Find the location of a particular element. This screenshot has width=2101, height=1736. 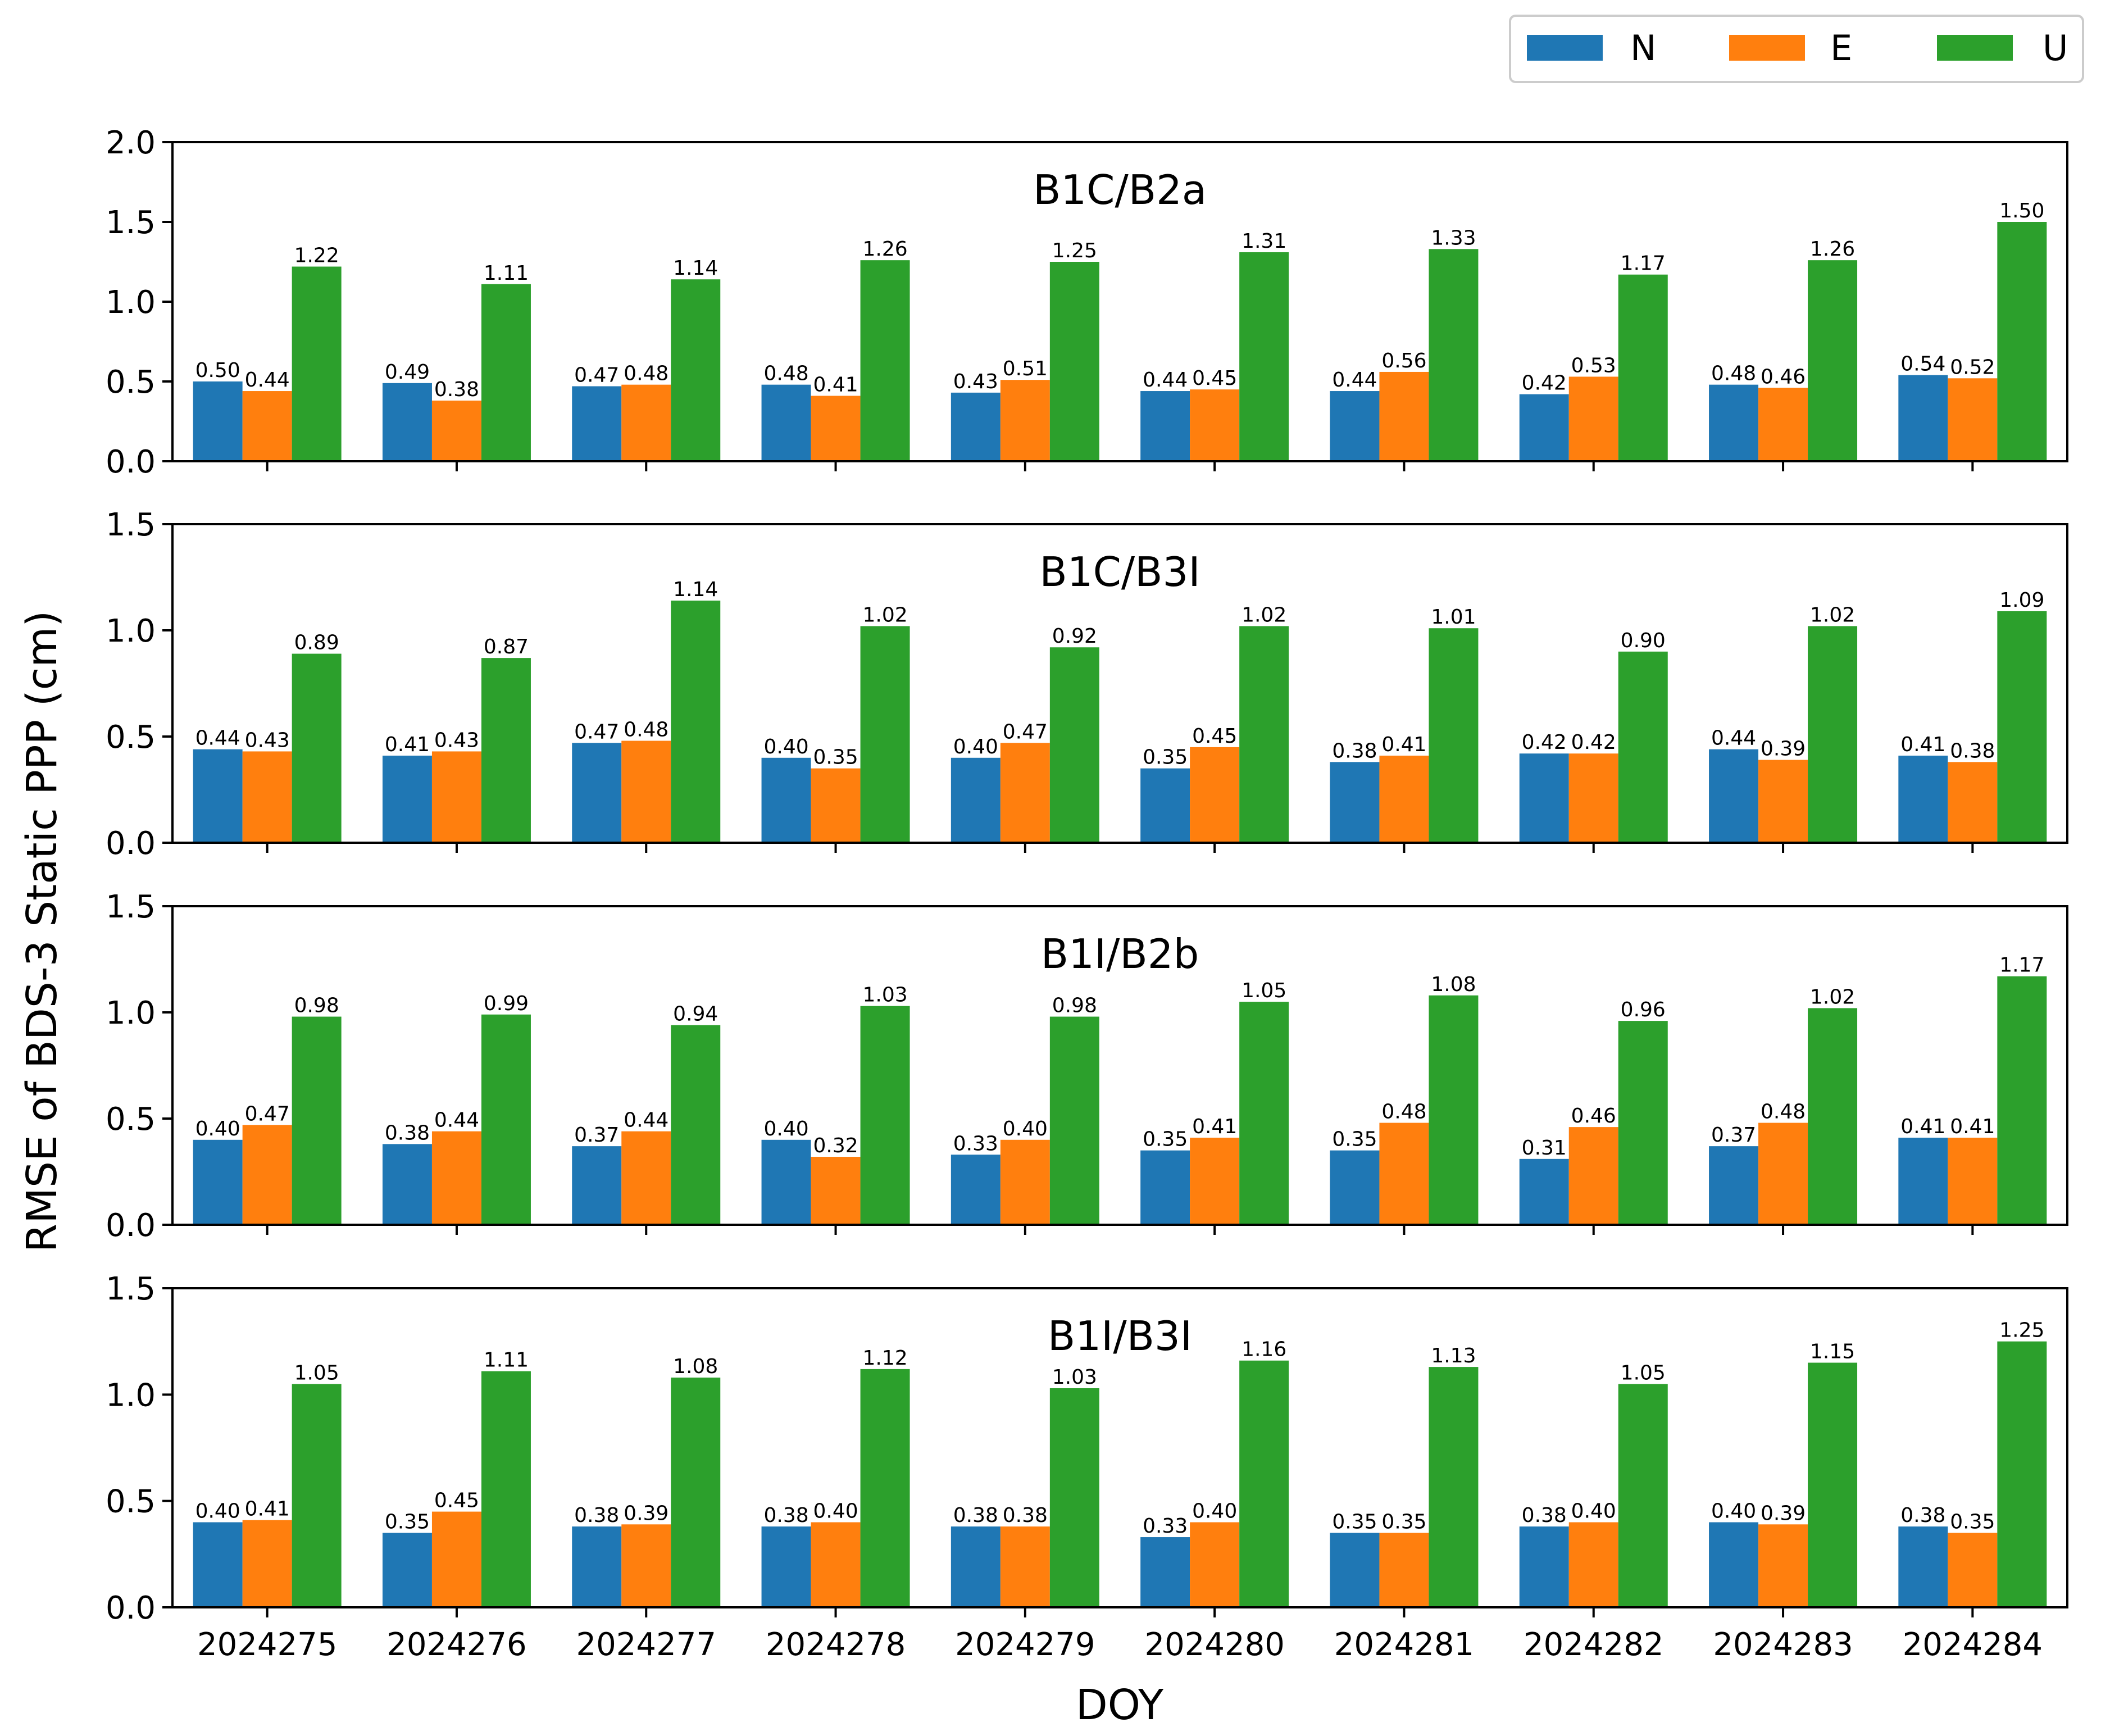

bar-value-label: 1.03 is located at coordinates (1074, 1377).